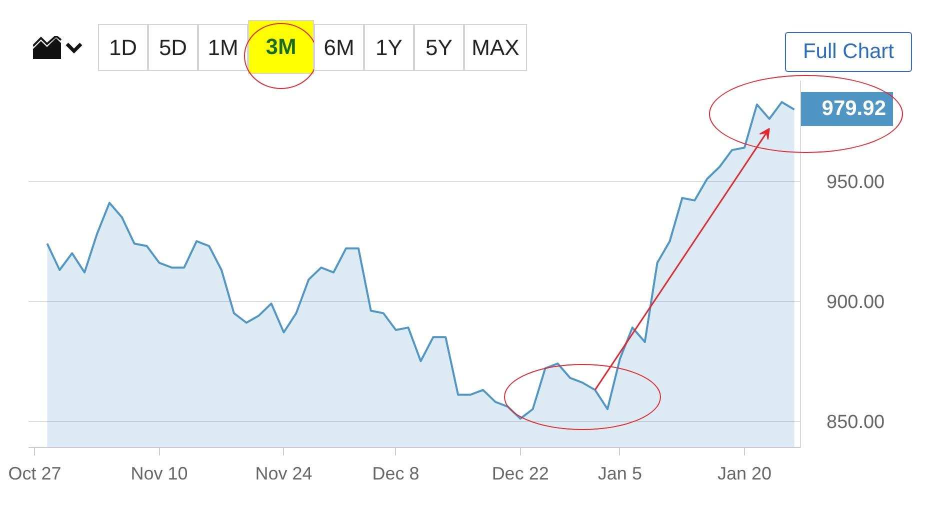  I want to click on y-tick-label: 850.00, so click(855, 423).